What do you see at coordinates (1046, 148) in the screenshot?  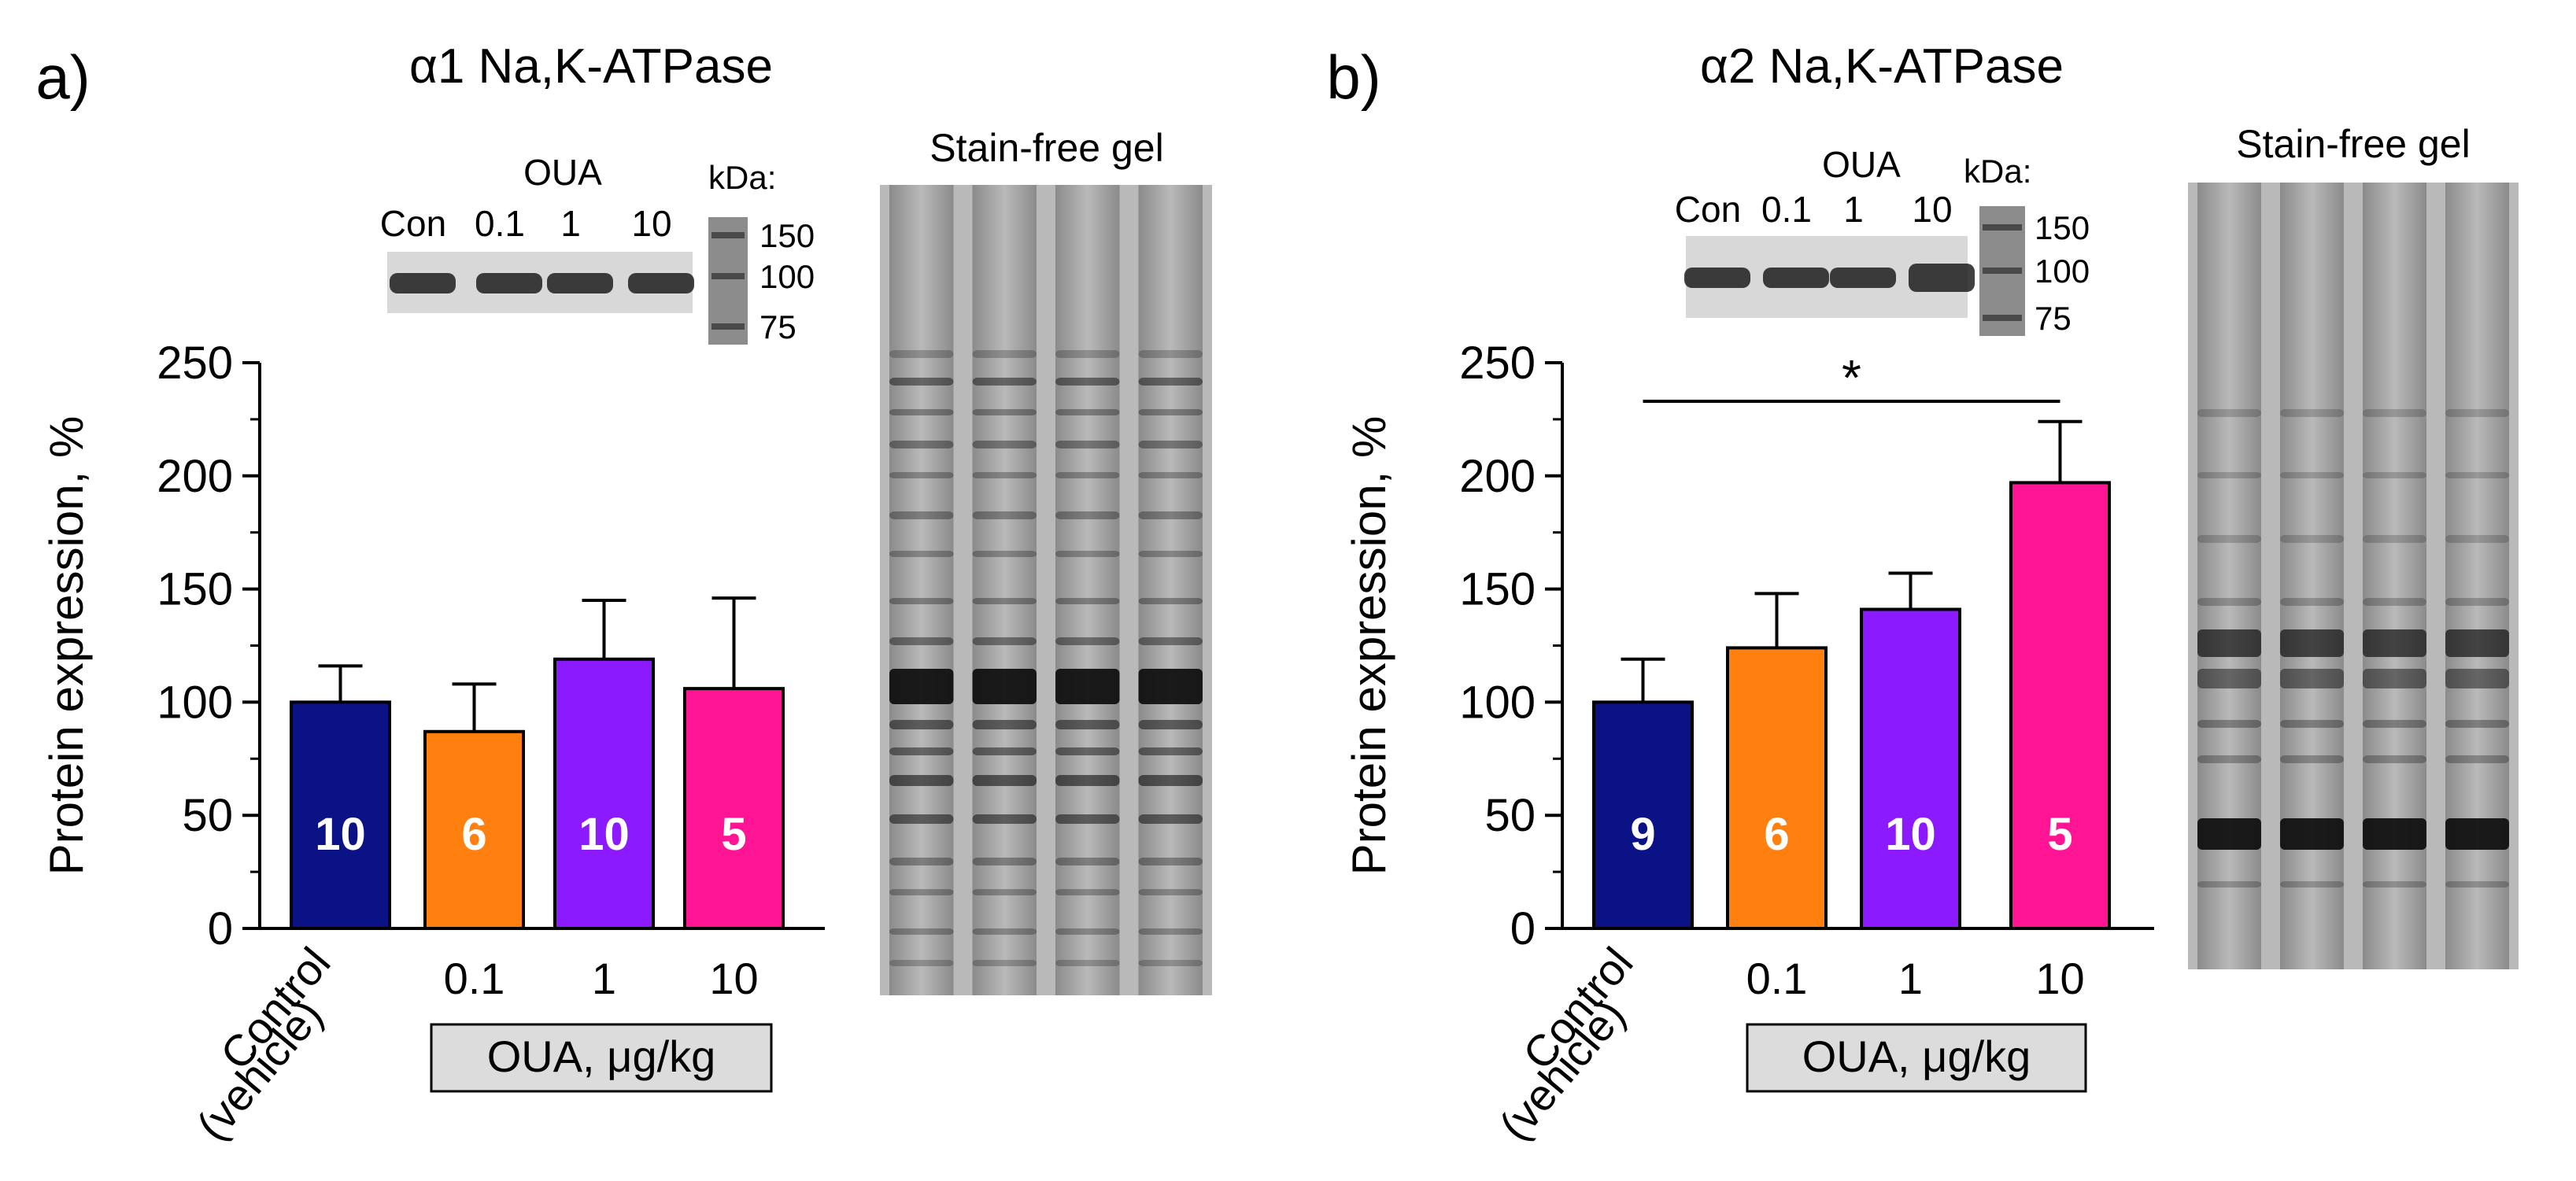 I see `stain-free-gel-label: Stain-free gel` at bounding box center [1046, 148].